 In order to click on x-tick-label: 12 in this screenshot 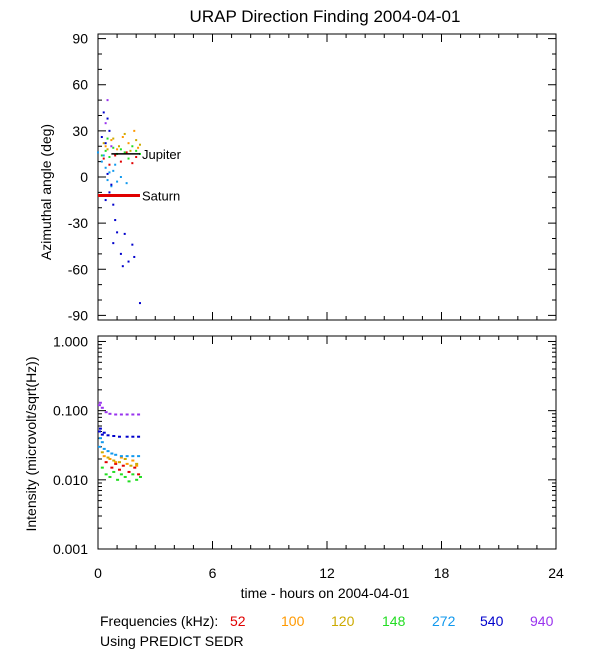, I will do `click(327, 573)`.